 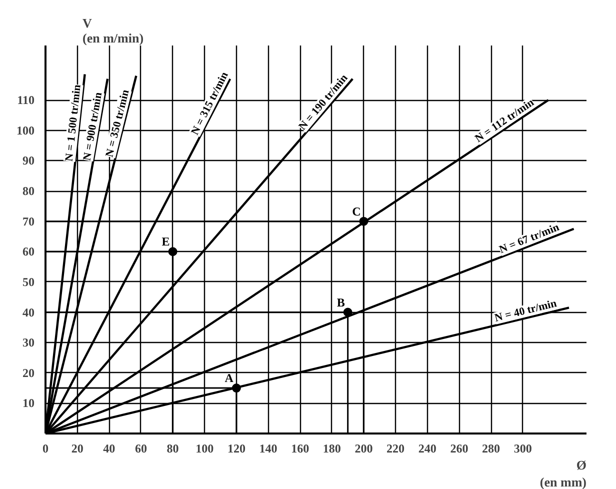 I want to click on y-tick-label: 110, so click(x=26, y=100).